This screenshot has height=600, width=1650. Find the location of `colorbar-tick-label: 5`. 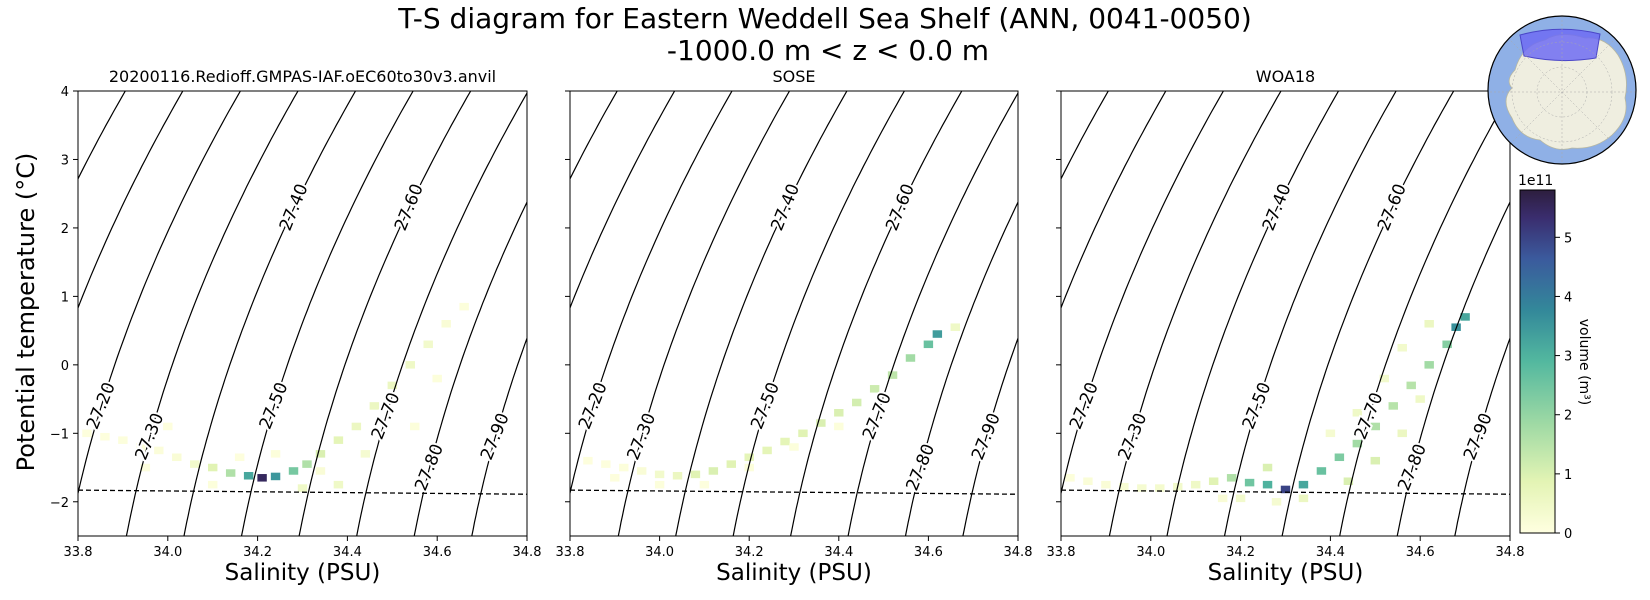

colorbar-tick-label: 5 is located at coordinates (1568, 238).